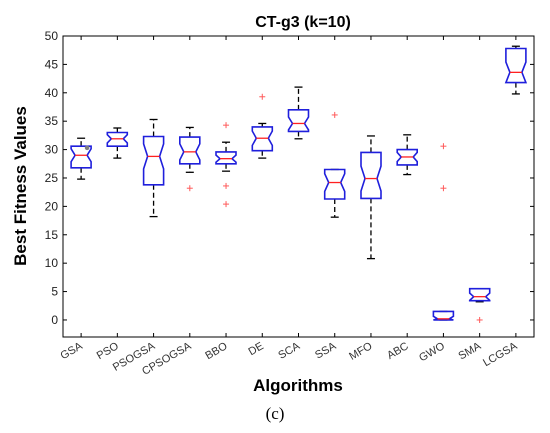 Image resolution: width=550 pixels, height=433 pixels. Describe the element at coordinates (87, 148) in the screenshot. I see `outlier-point` at that location.